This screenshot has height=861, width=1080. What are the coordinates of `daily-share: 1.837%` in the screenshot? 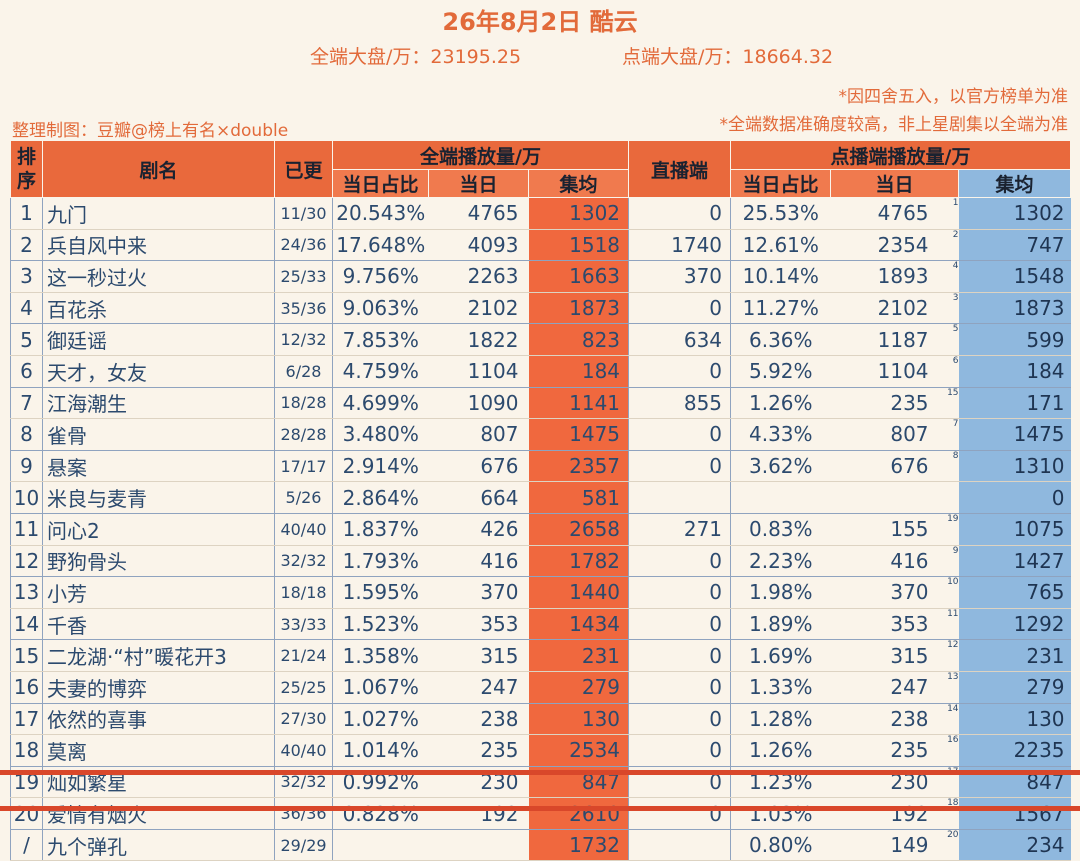 It's located at (380, 529).